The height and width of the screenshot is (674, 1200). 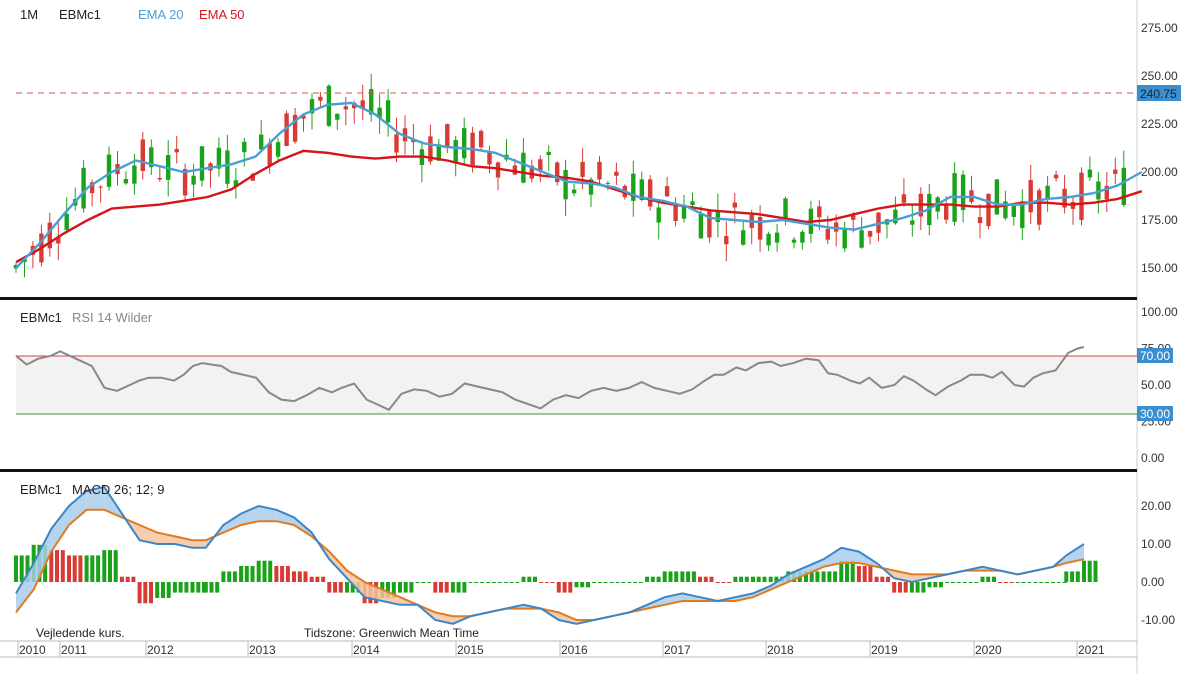 What do you see at coordinates (550, 379) in the screenshot?
I see `rsi-line` at bounding box center [550, 379].